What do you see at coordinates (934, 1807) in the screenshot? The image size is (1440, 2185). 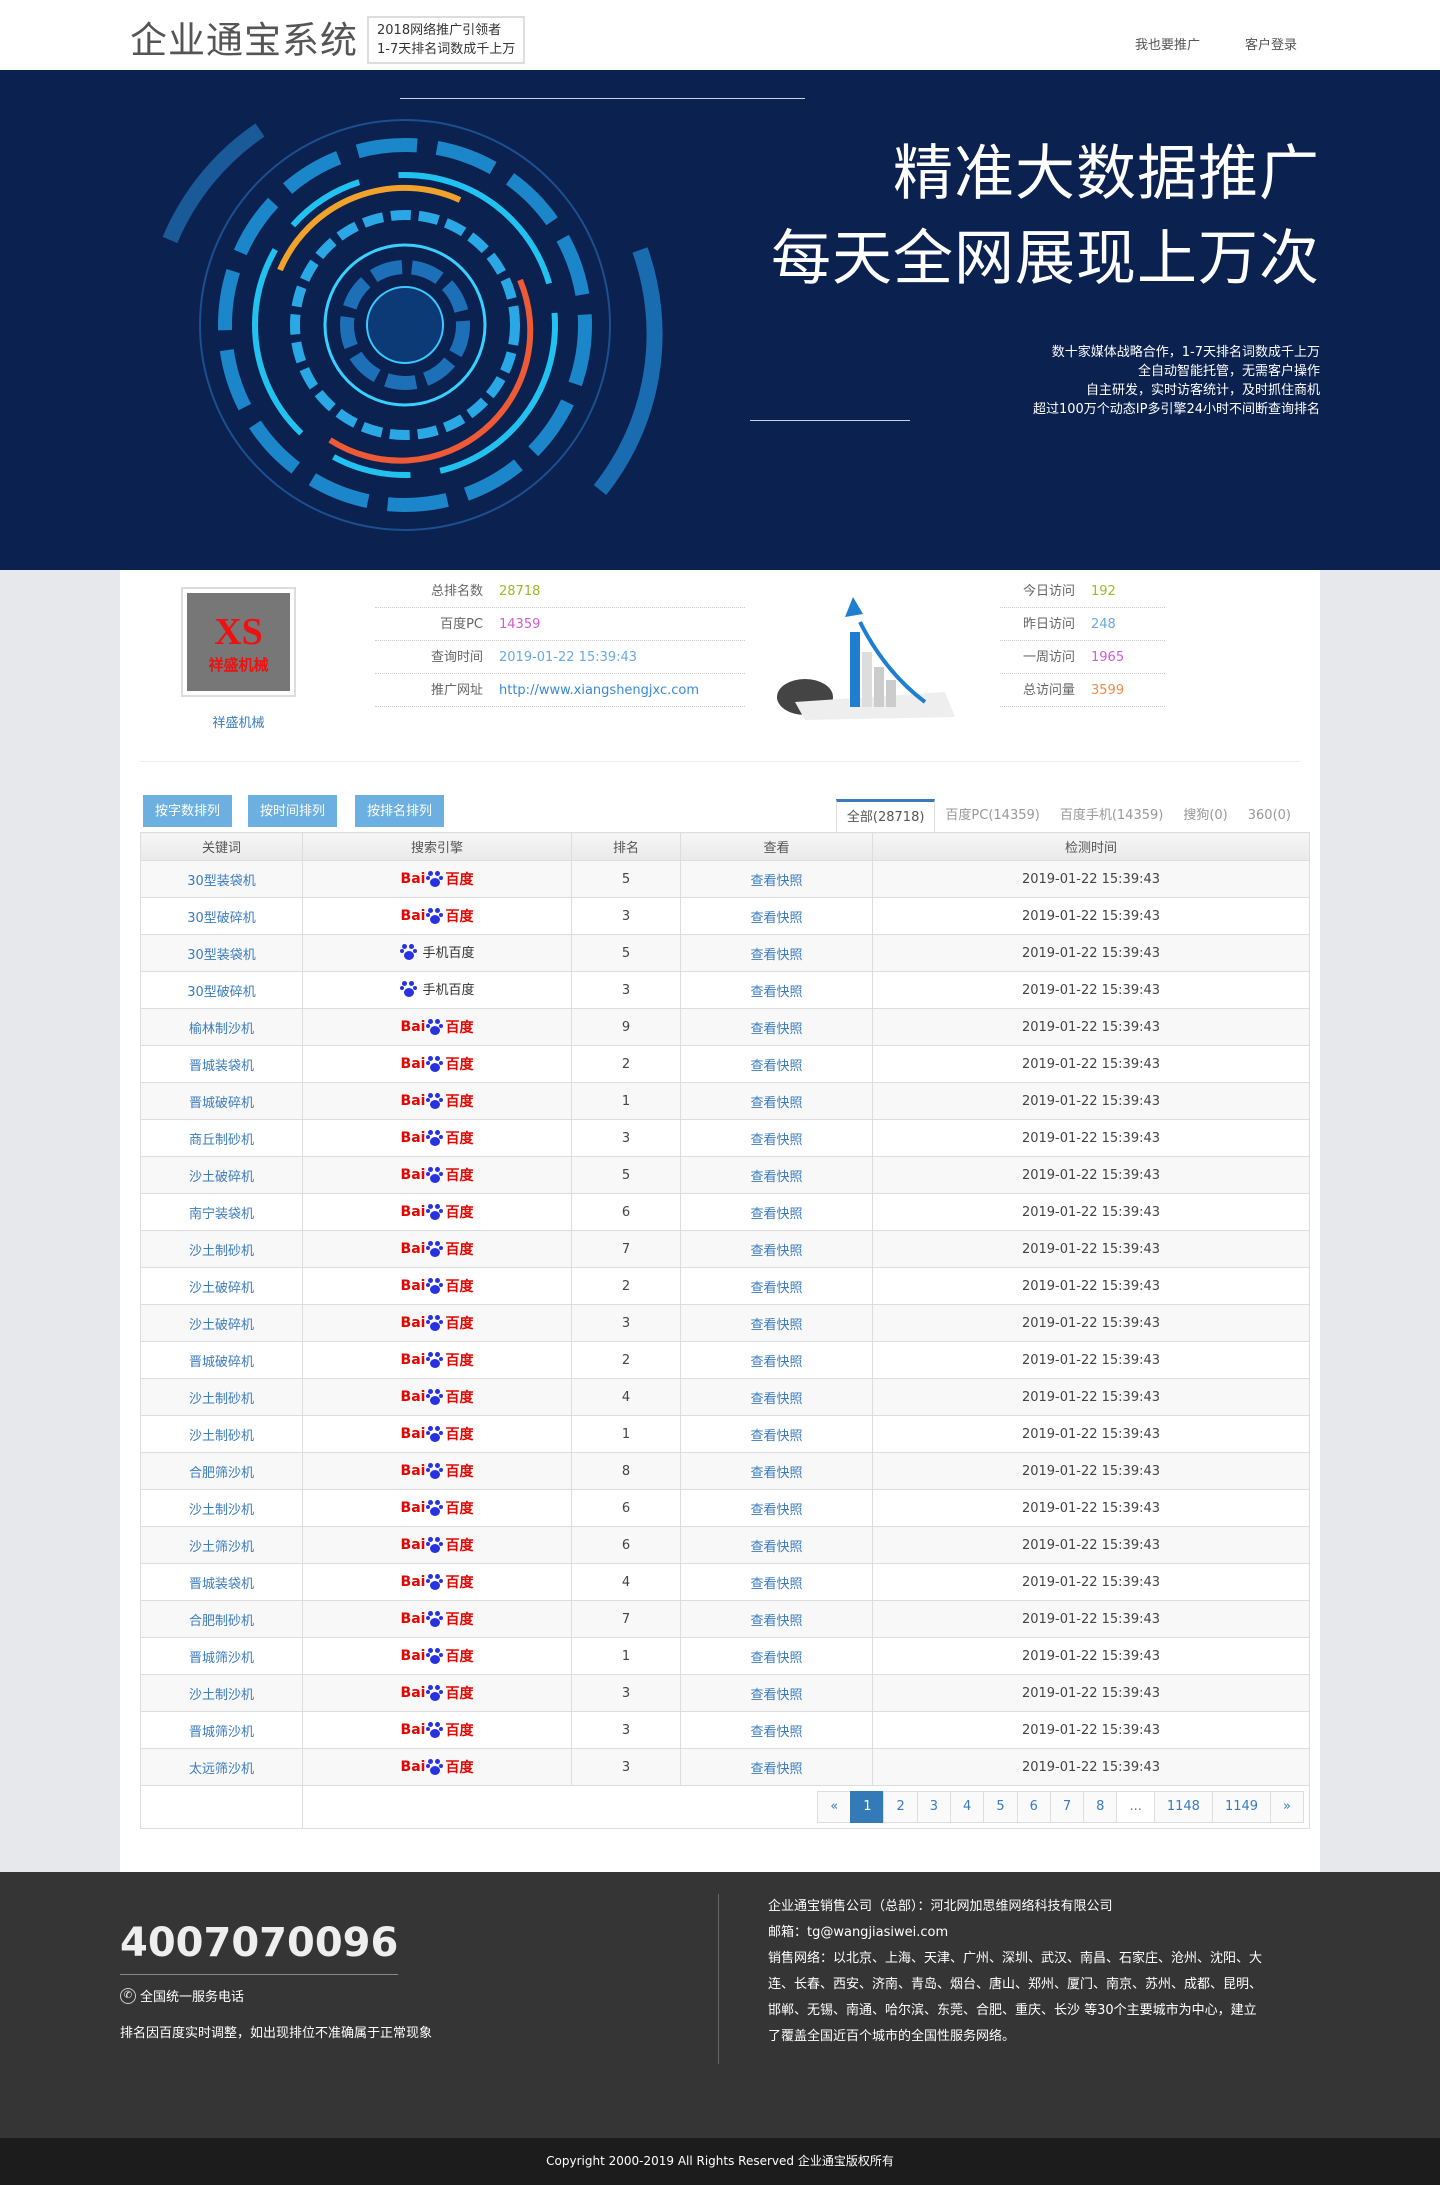 I see `pagination-page: 3` at bounding box center [934, 1807].